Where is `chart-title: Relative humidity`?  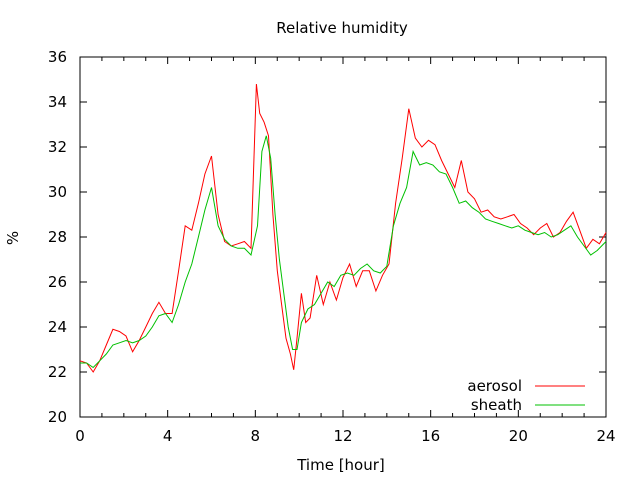 chart-title: Relative humidity is located at coordinates (342, 28).